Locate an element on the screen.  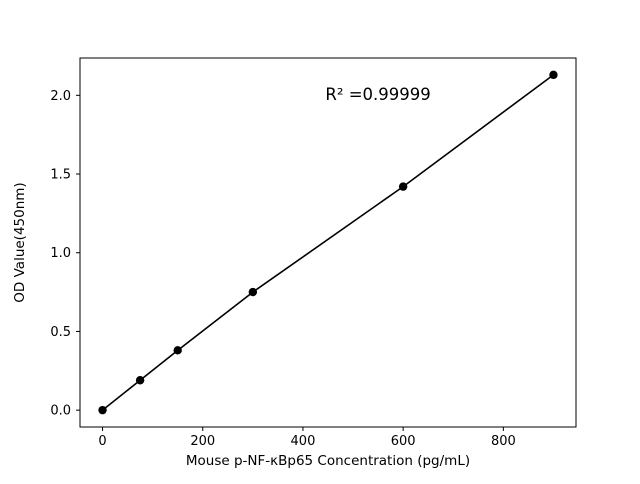
x-tick-label: 200 is located at coordinates (202, 441).